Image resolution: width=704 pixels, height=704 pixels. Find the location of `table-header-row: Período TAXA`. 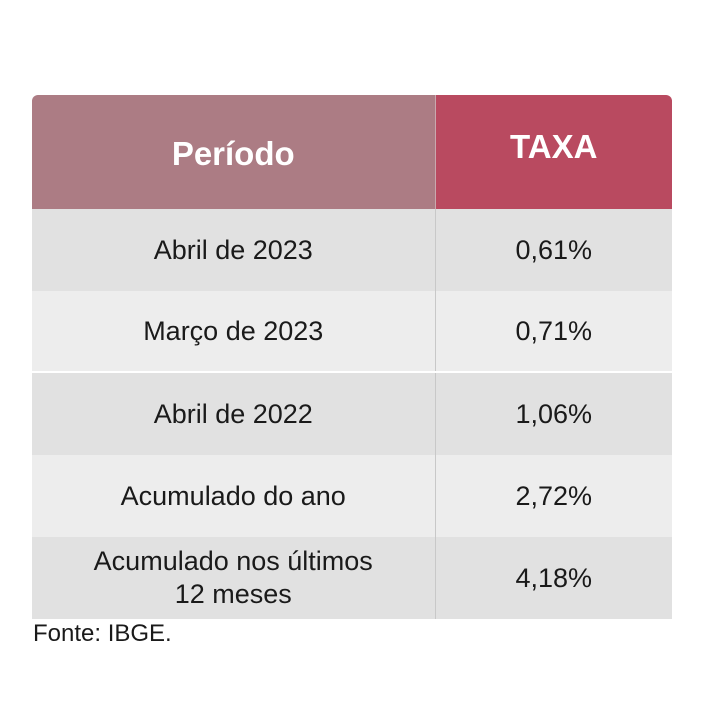

table-header-row: Período TAXA is located at coordinates (352, 152).